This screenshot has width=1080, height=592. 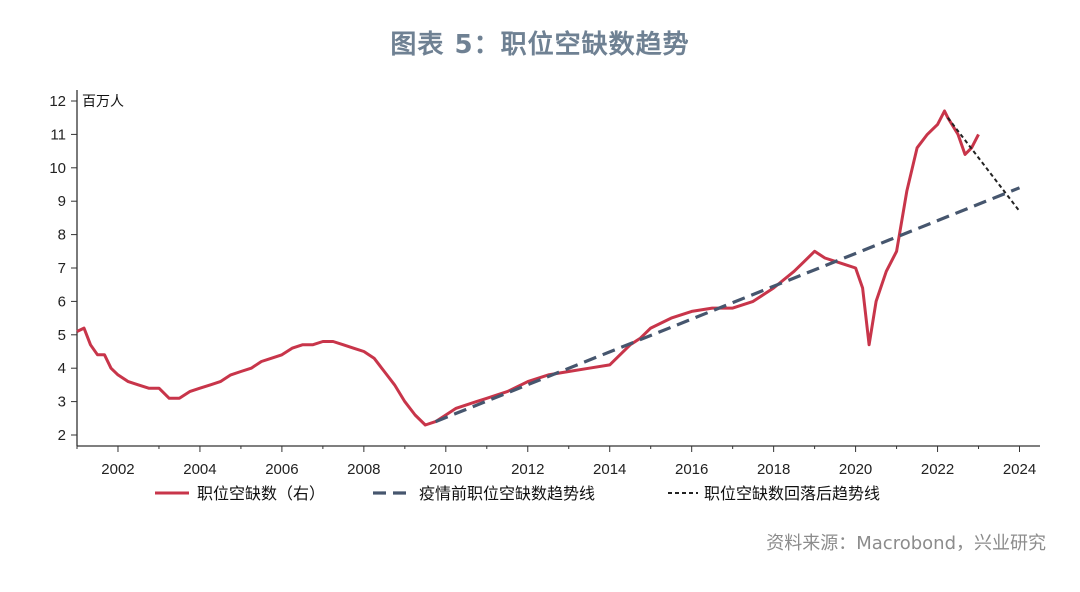 What do you see at coordinates (691, 469) in the screenshot?
I see `x-tick-label: 2016` at bounding box center [691, 469].